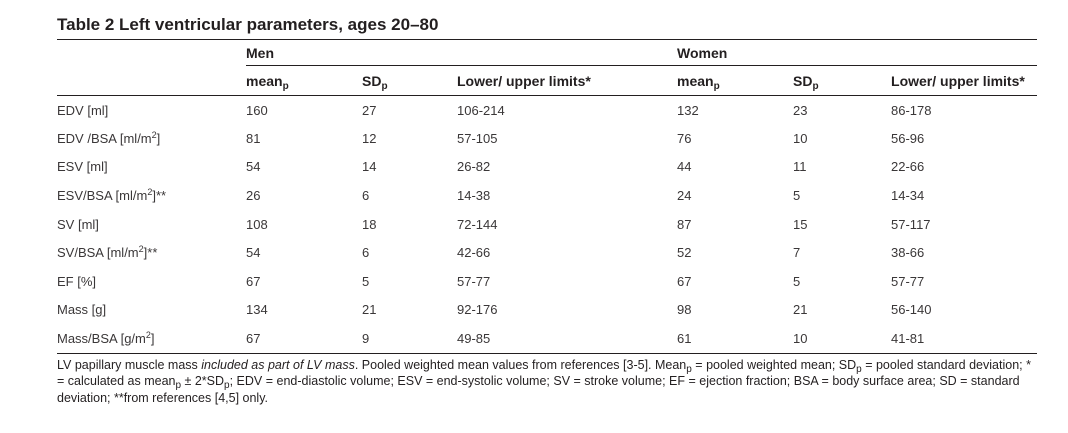 This screenshot has width=1068, height=433. Describe the element at coordinates (547, 310) in the screenshot. I see `table-row: Mass [g] 134 21 92-176 98 21 56-140` at that location.